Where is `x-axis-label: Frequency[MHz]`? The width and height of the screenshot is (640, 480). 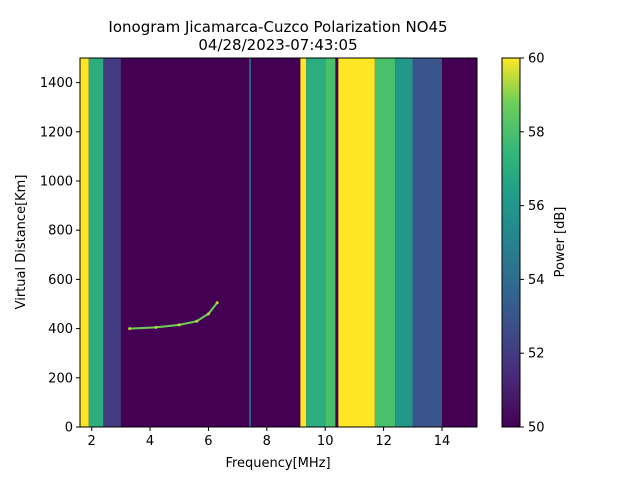 x-axis-label: Frequency[MHz] is located at coordinates (277, 463).